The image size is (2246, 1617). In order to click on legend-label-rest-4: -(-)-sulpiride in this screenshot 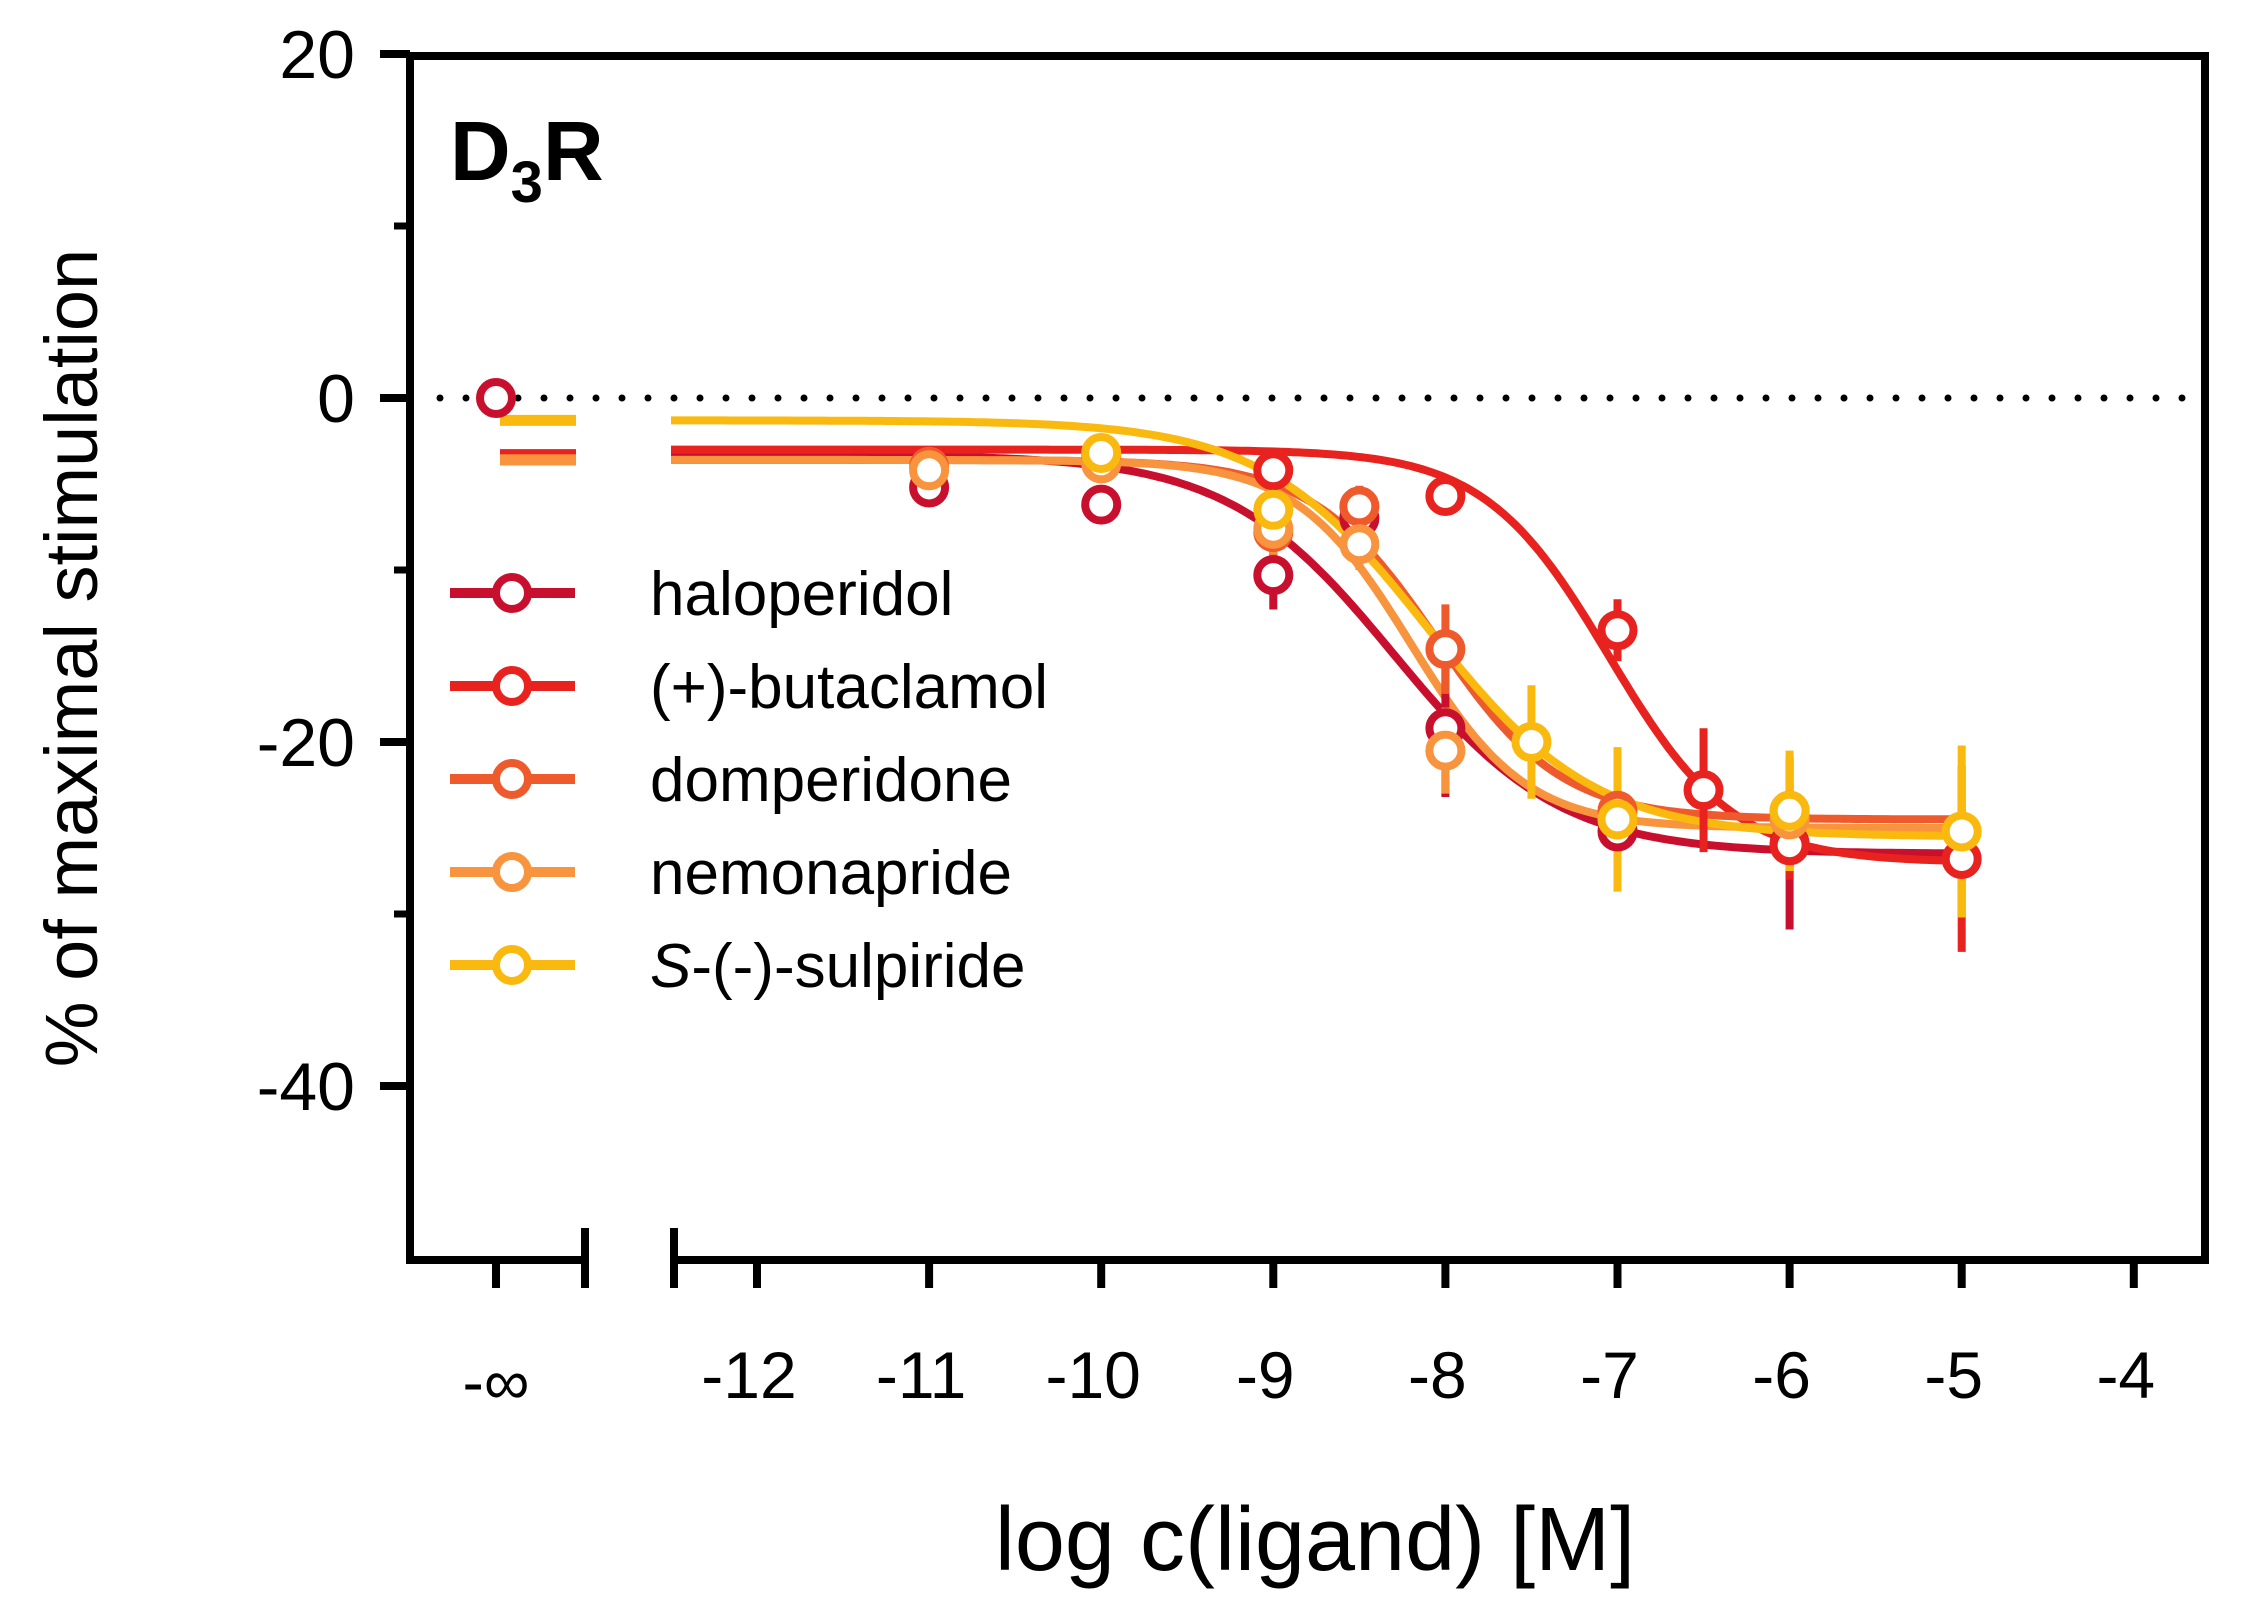, I will do `click(858, 966)`.